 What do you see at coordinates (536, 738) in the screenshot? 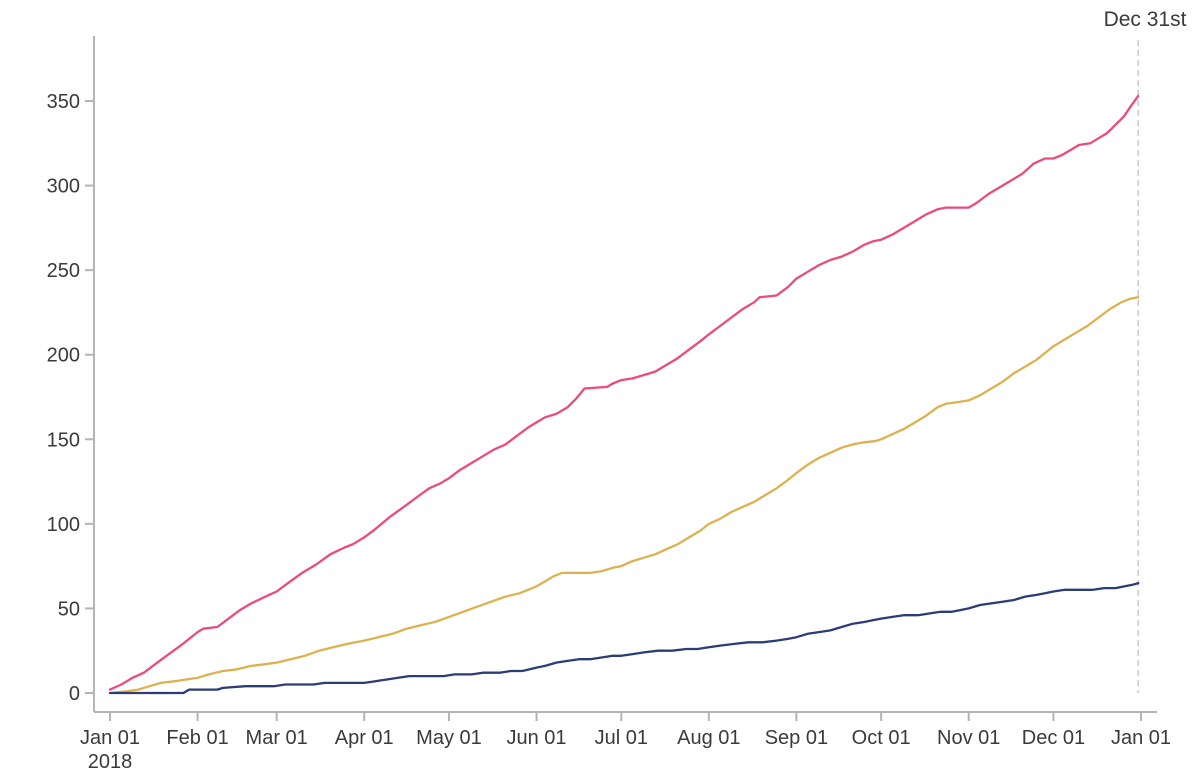
I see `x-tick-label: Jun 01` at bounding box center [536, 738].